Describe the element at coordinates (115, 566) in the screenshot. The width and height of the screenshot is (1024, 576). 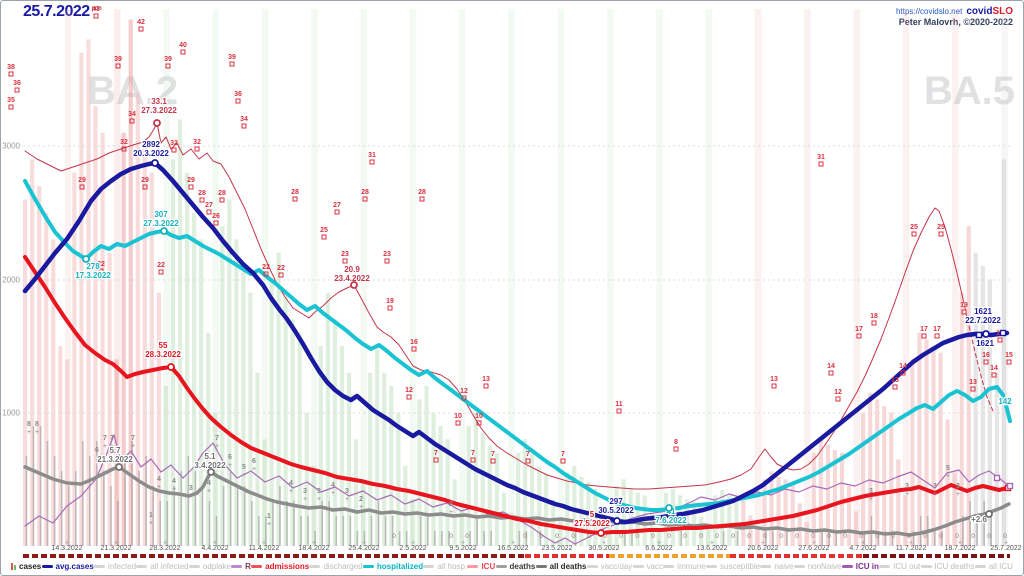
I see `legend-item-infected: infected` at that location.